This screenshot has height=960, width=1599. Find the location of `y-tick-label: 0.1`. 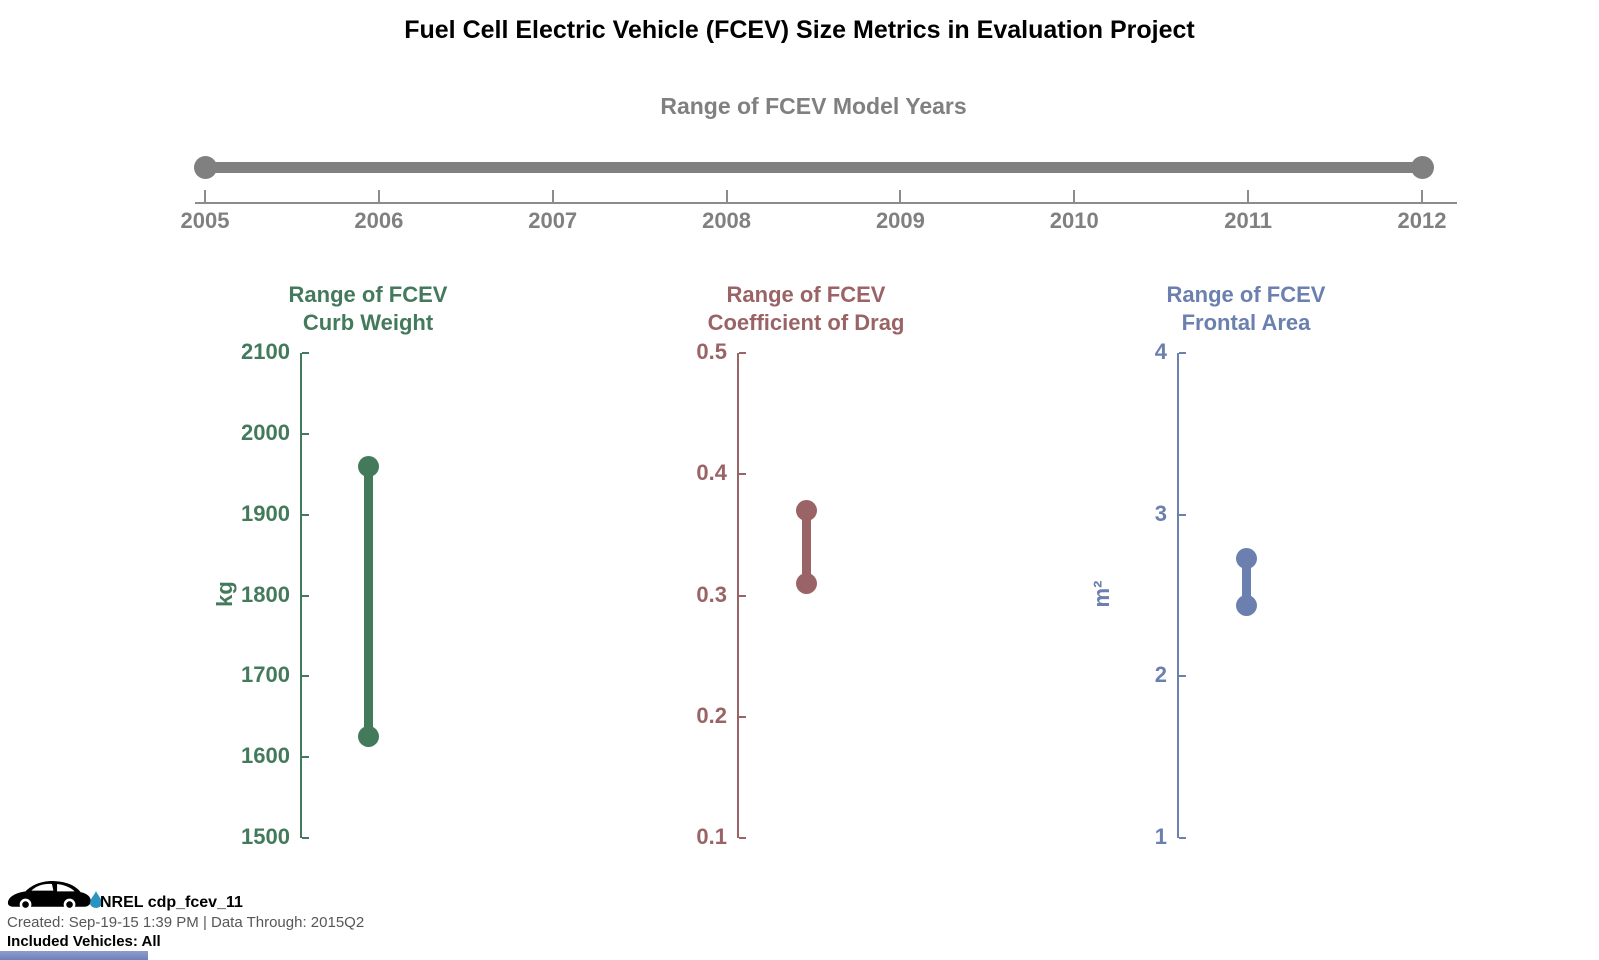

y-tick-label: 0.1 is located at coordinates (711, 836).